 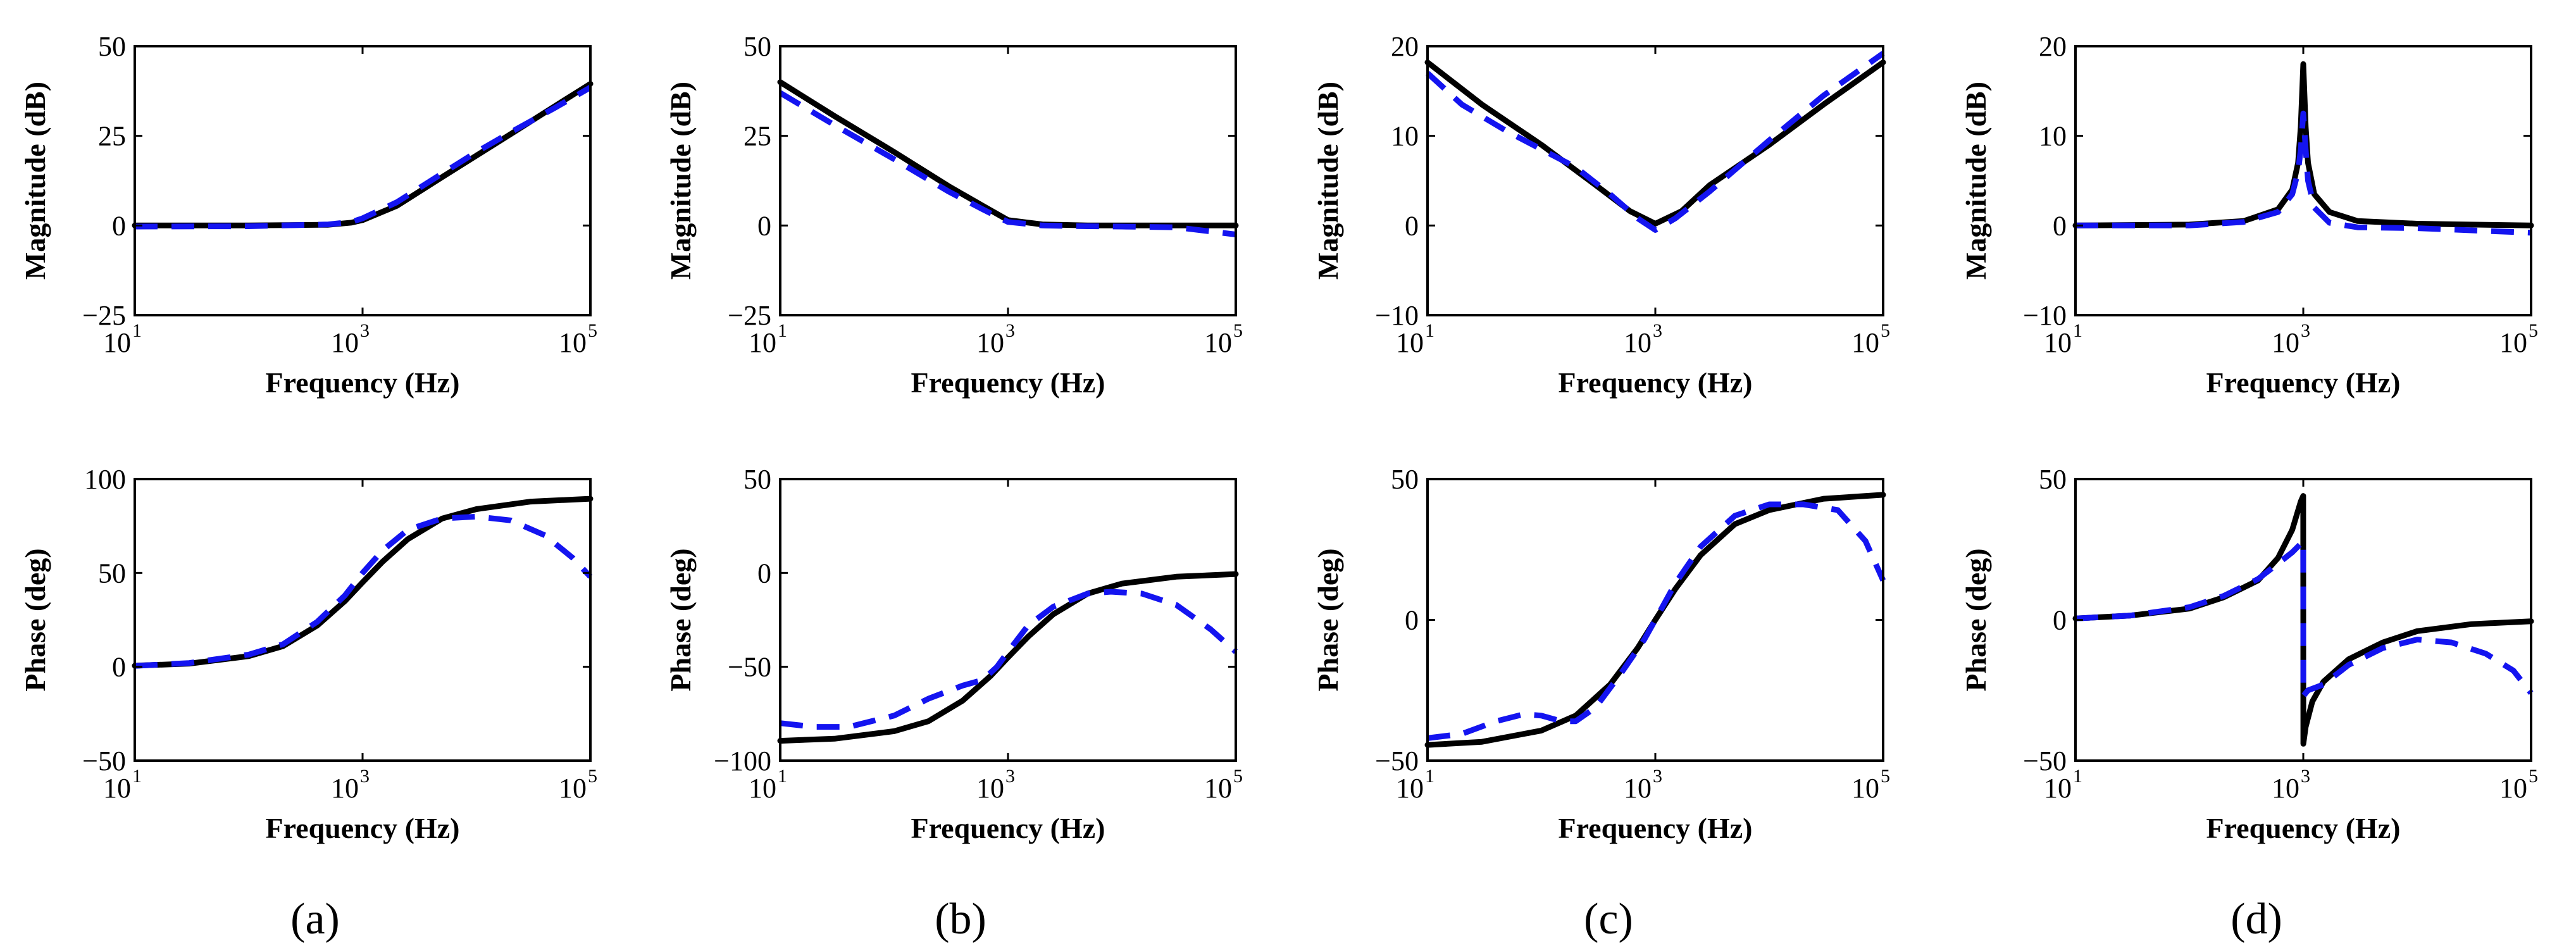 I want to click on panel-d-magnitude-y-tick-label: −10, so click(x=2045, y=315).